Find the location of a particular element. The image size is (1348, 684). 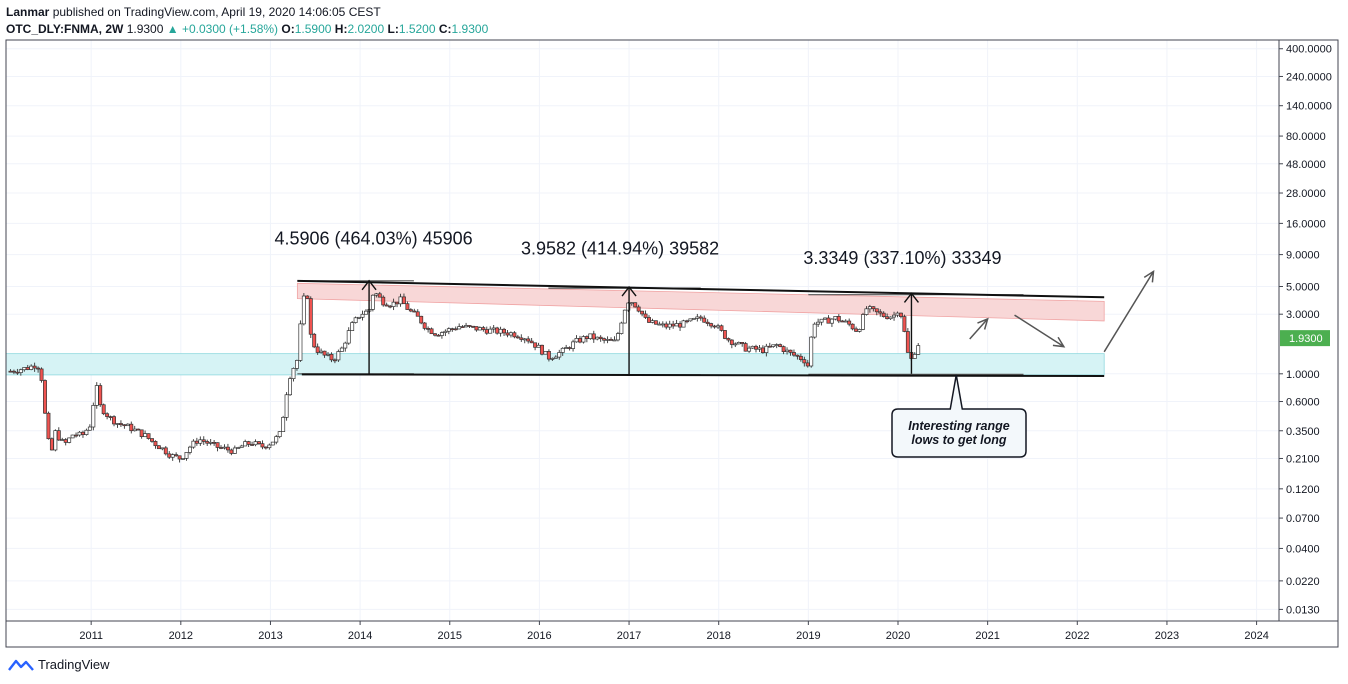

time-tick-label: 2022 is located at coordinates (1077, 636).